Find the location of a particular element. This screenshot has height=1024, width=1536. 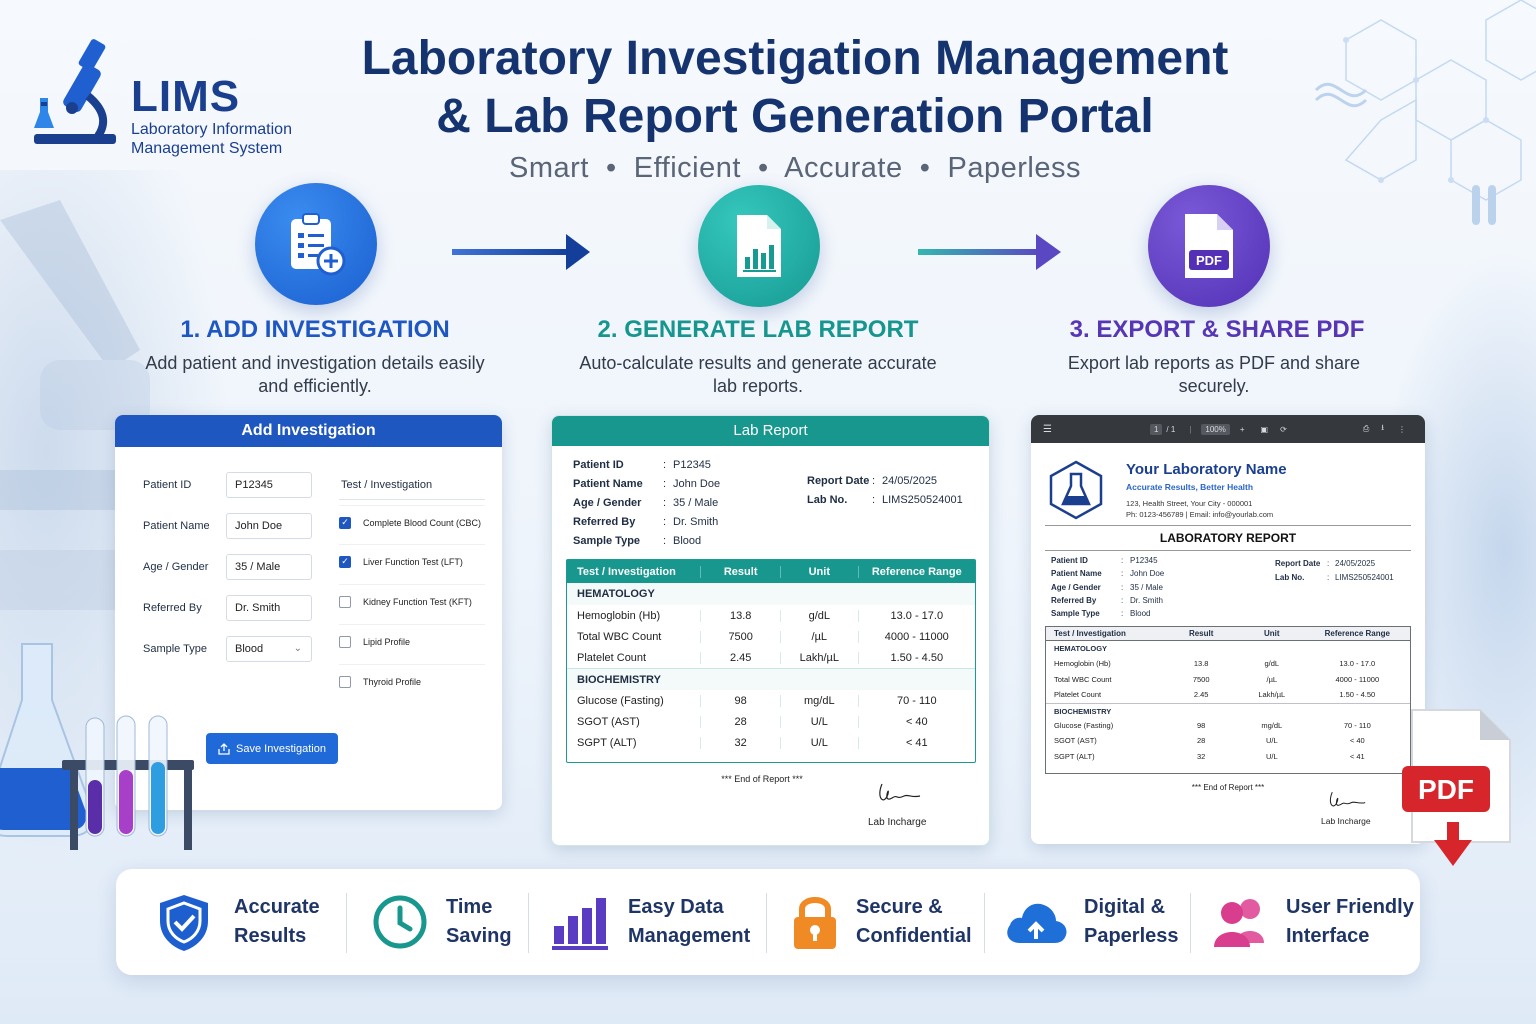

sample-type-label: Sample Type is located at coordinates (175, 649).